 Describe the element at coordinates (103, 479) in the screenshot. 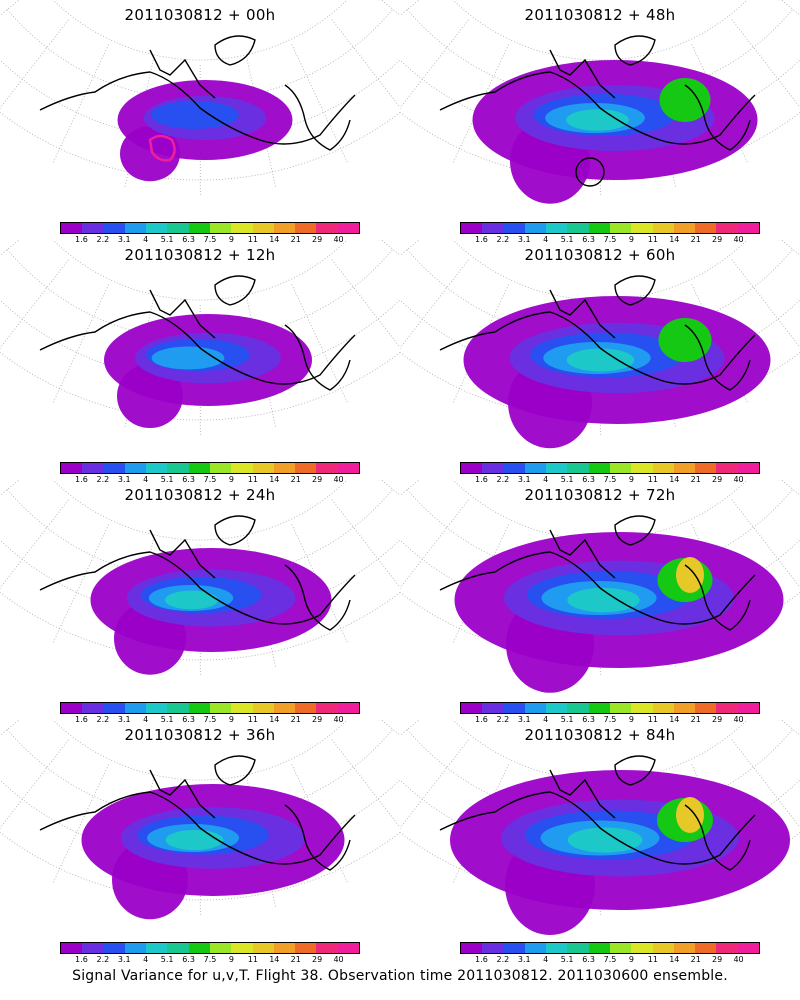

I see `colorbar-tick-label: 2.2` at that location.